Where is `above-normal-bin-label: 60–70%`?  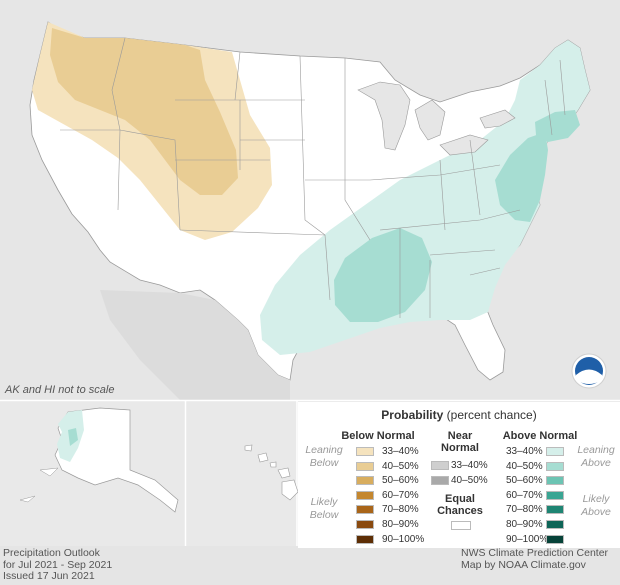
above-normal-bin-label: 60–70% is located at coordinates (524, 495).